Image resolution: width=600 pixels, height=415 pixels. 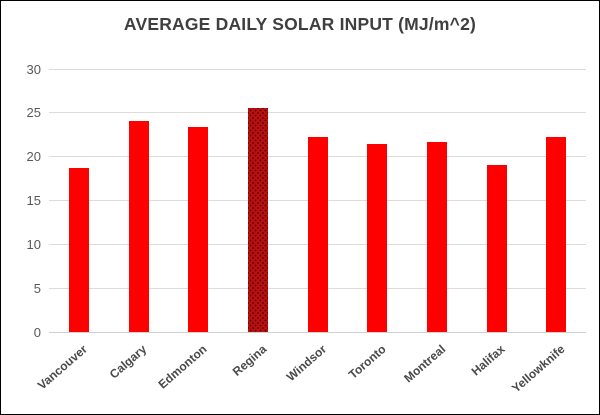 What do you see at coordinates (33, 244) in the screenshot?
I see `y-tick-label: 10` at bounding box center [33, 244].